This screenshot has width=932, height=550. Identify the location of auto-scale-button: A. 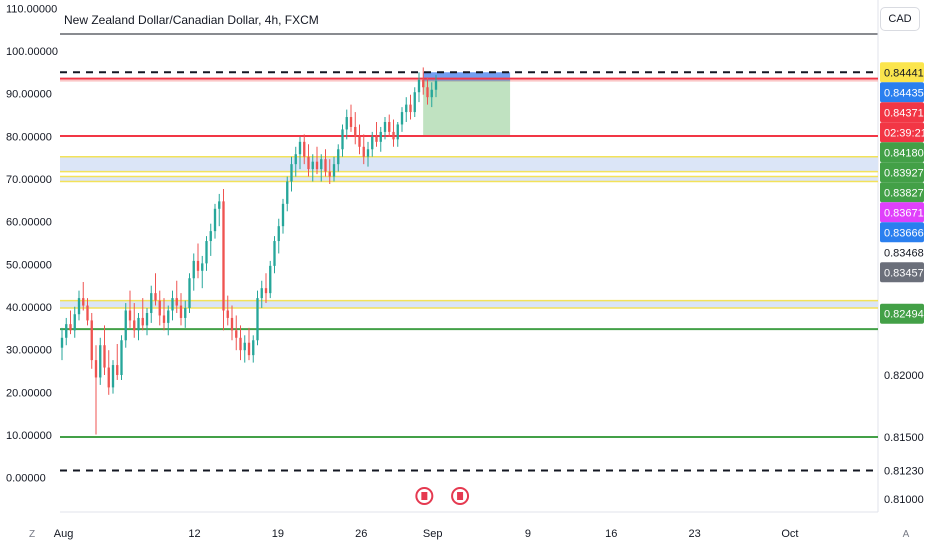
(906, 534).